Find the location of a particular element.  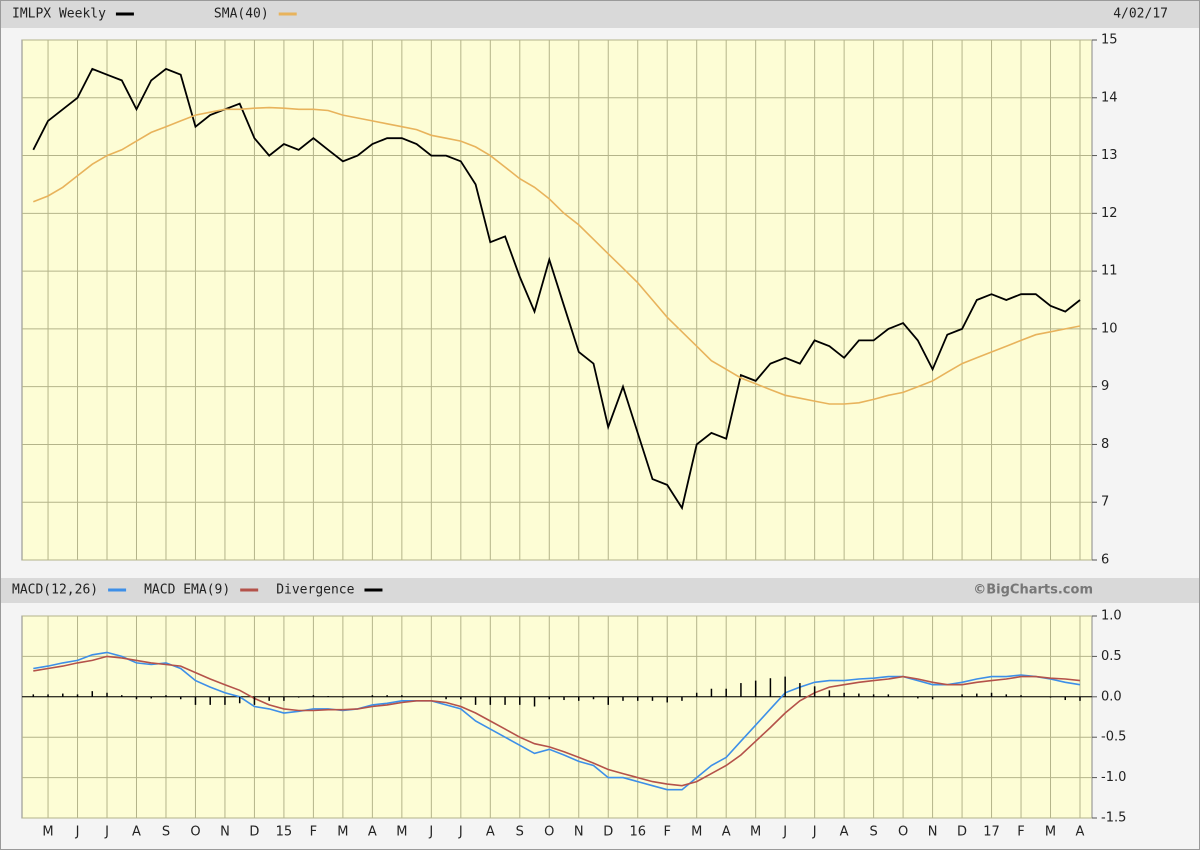

legend-label: MACD EMA(9) is located at coordinates (187, 590).